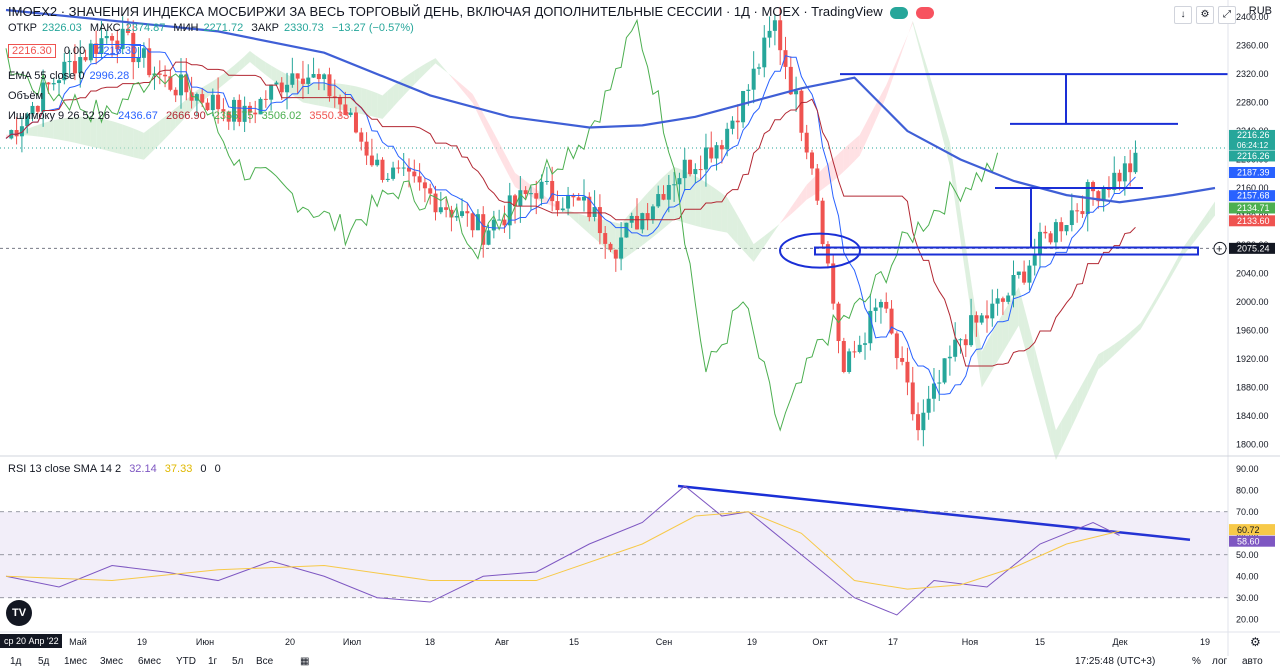 Image resolution: width=1280 pixels, height=669 pixels. What do you see at coordinates (114, 469) in the screenshot?
I see `rsi-legend: RSI 13 close SMA 14 2 32.14 37.33 0 0` at bounding box center [114, 469].